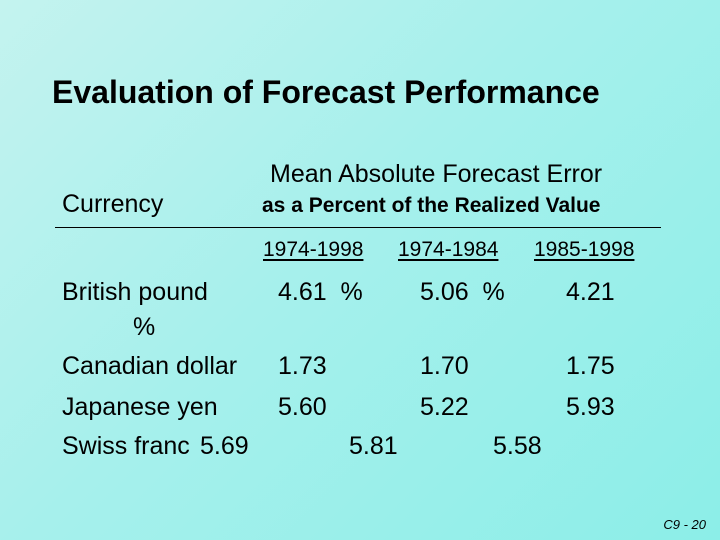 This screenshot has width=720, height=540. Describe the element at coordinates (517, 446) in the screenshot. I see `row-swiss-franc-v3: 5.58` at that location.